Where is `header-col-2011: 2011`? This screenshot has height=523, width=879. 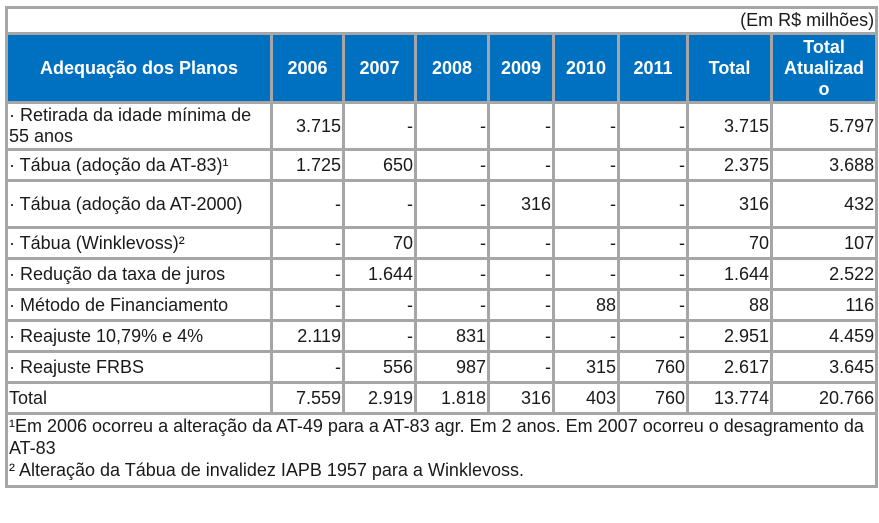
header-col-2011: 2011 is located at coordinates (653, 68).